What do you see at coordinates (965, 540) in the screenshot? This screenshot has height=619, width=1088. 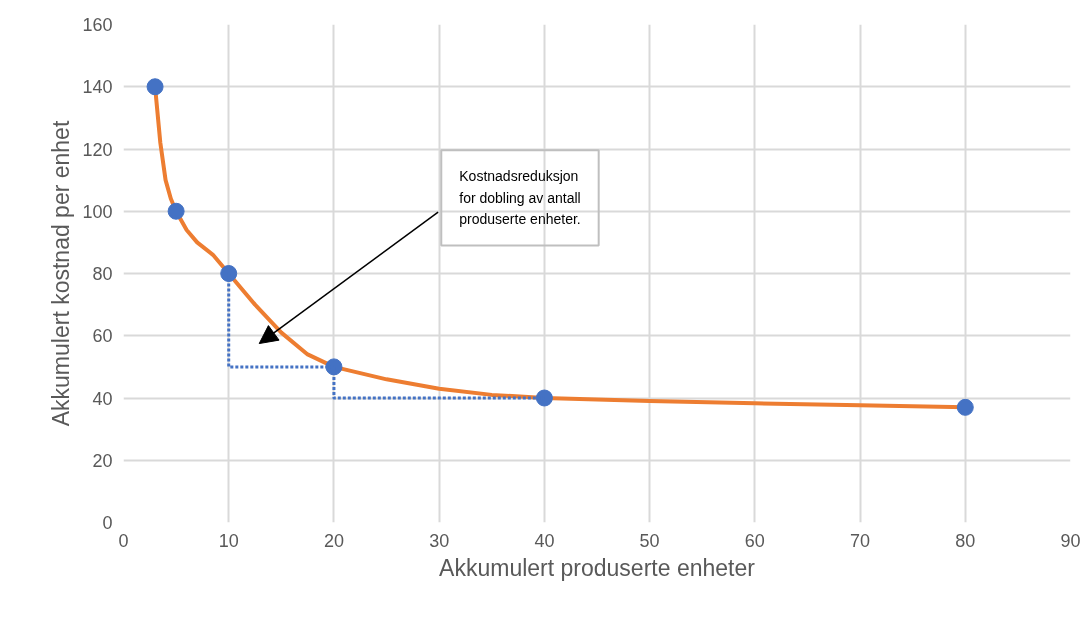 I see `x-tick-label: 80` at bounding box center [965, 540].